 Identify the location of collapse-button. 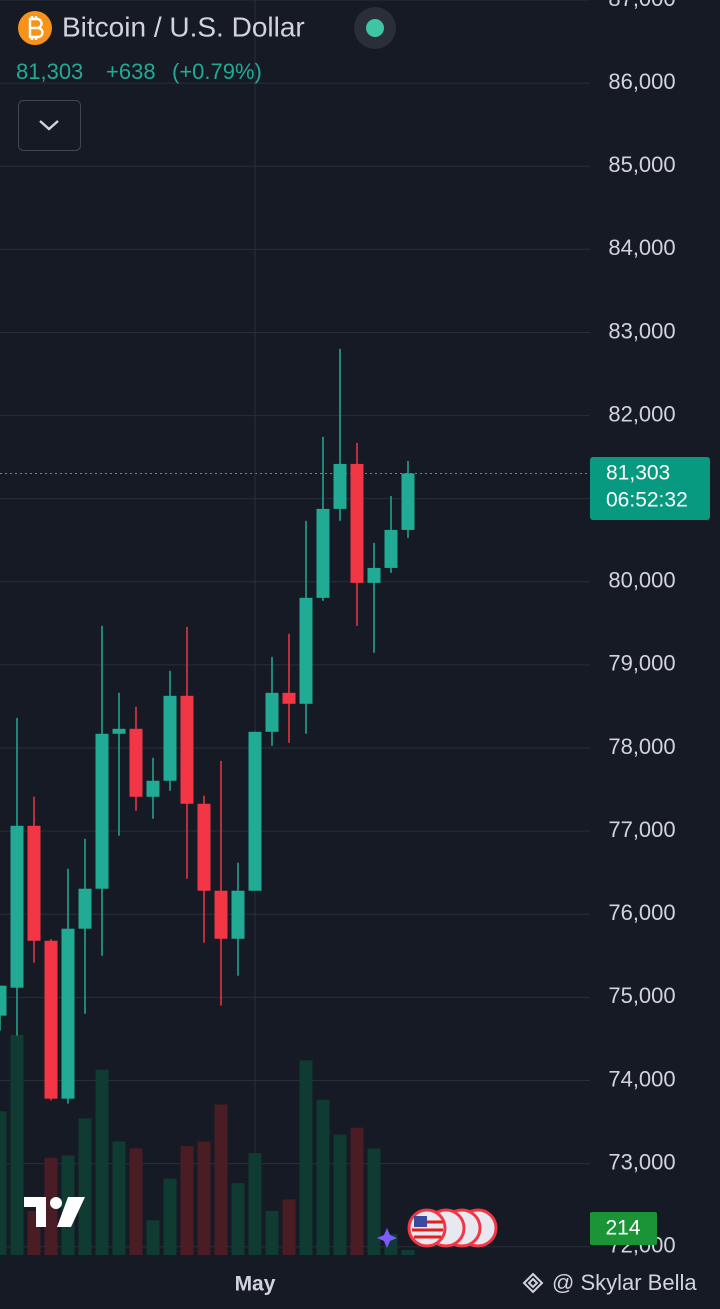
(49, 125).